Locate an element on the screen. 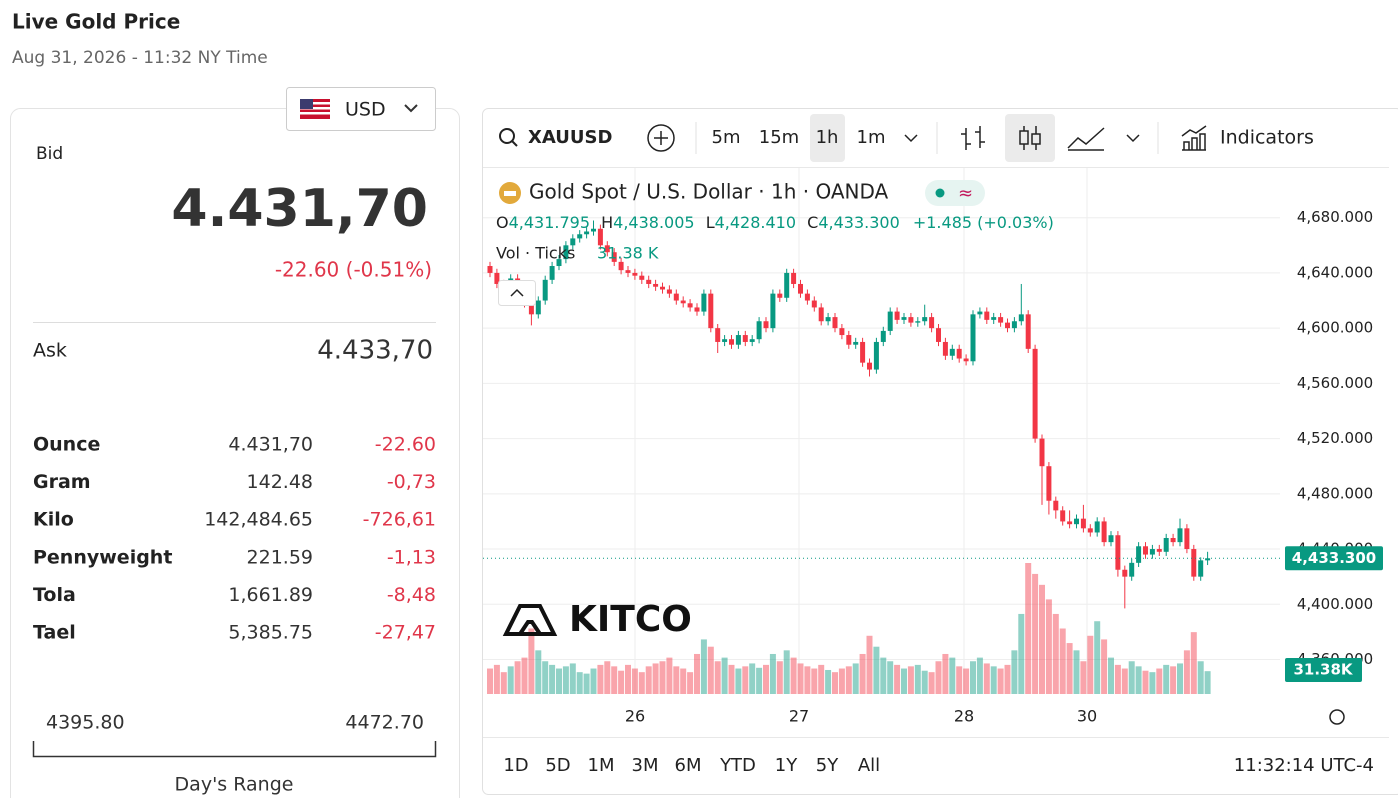 The height and width of the screenshot is (802, 1398). period-button: 6M is located at coordinates (688, 765).